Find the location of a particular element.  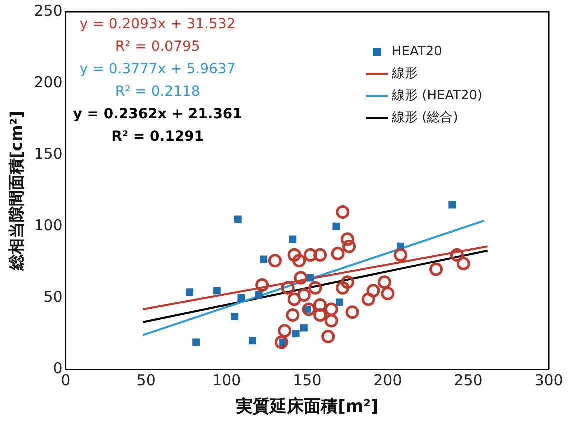

annotation: R² = 0.1291 is located at coordinates (158, 137).